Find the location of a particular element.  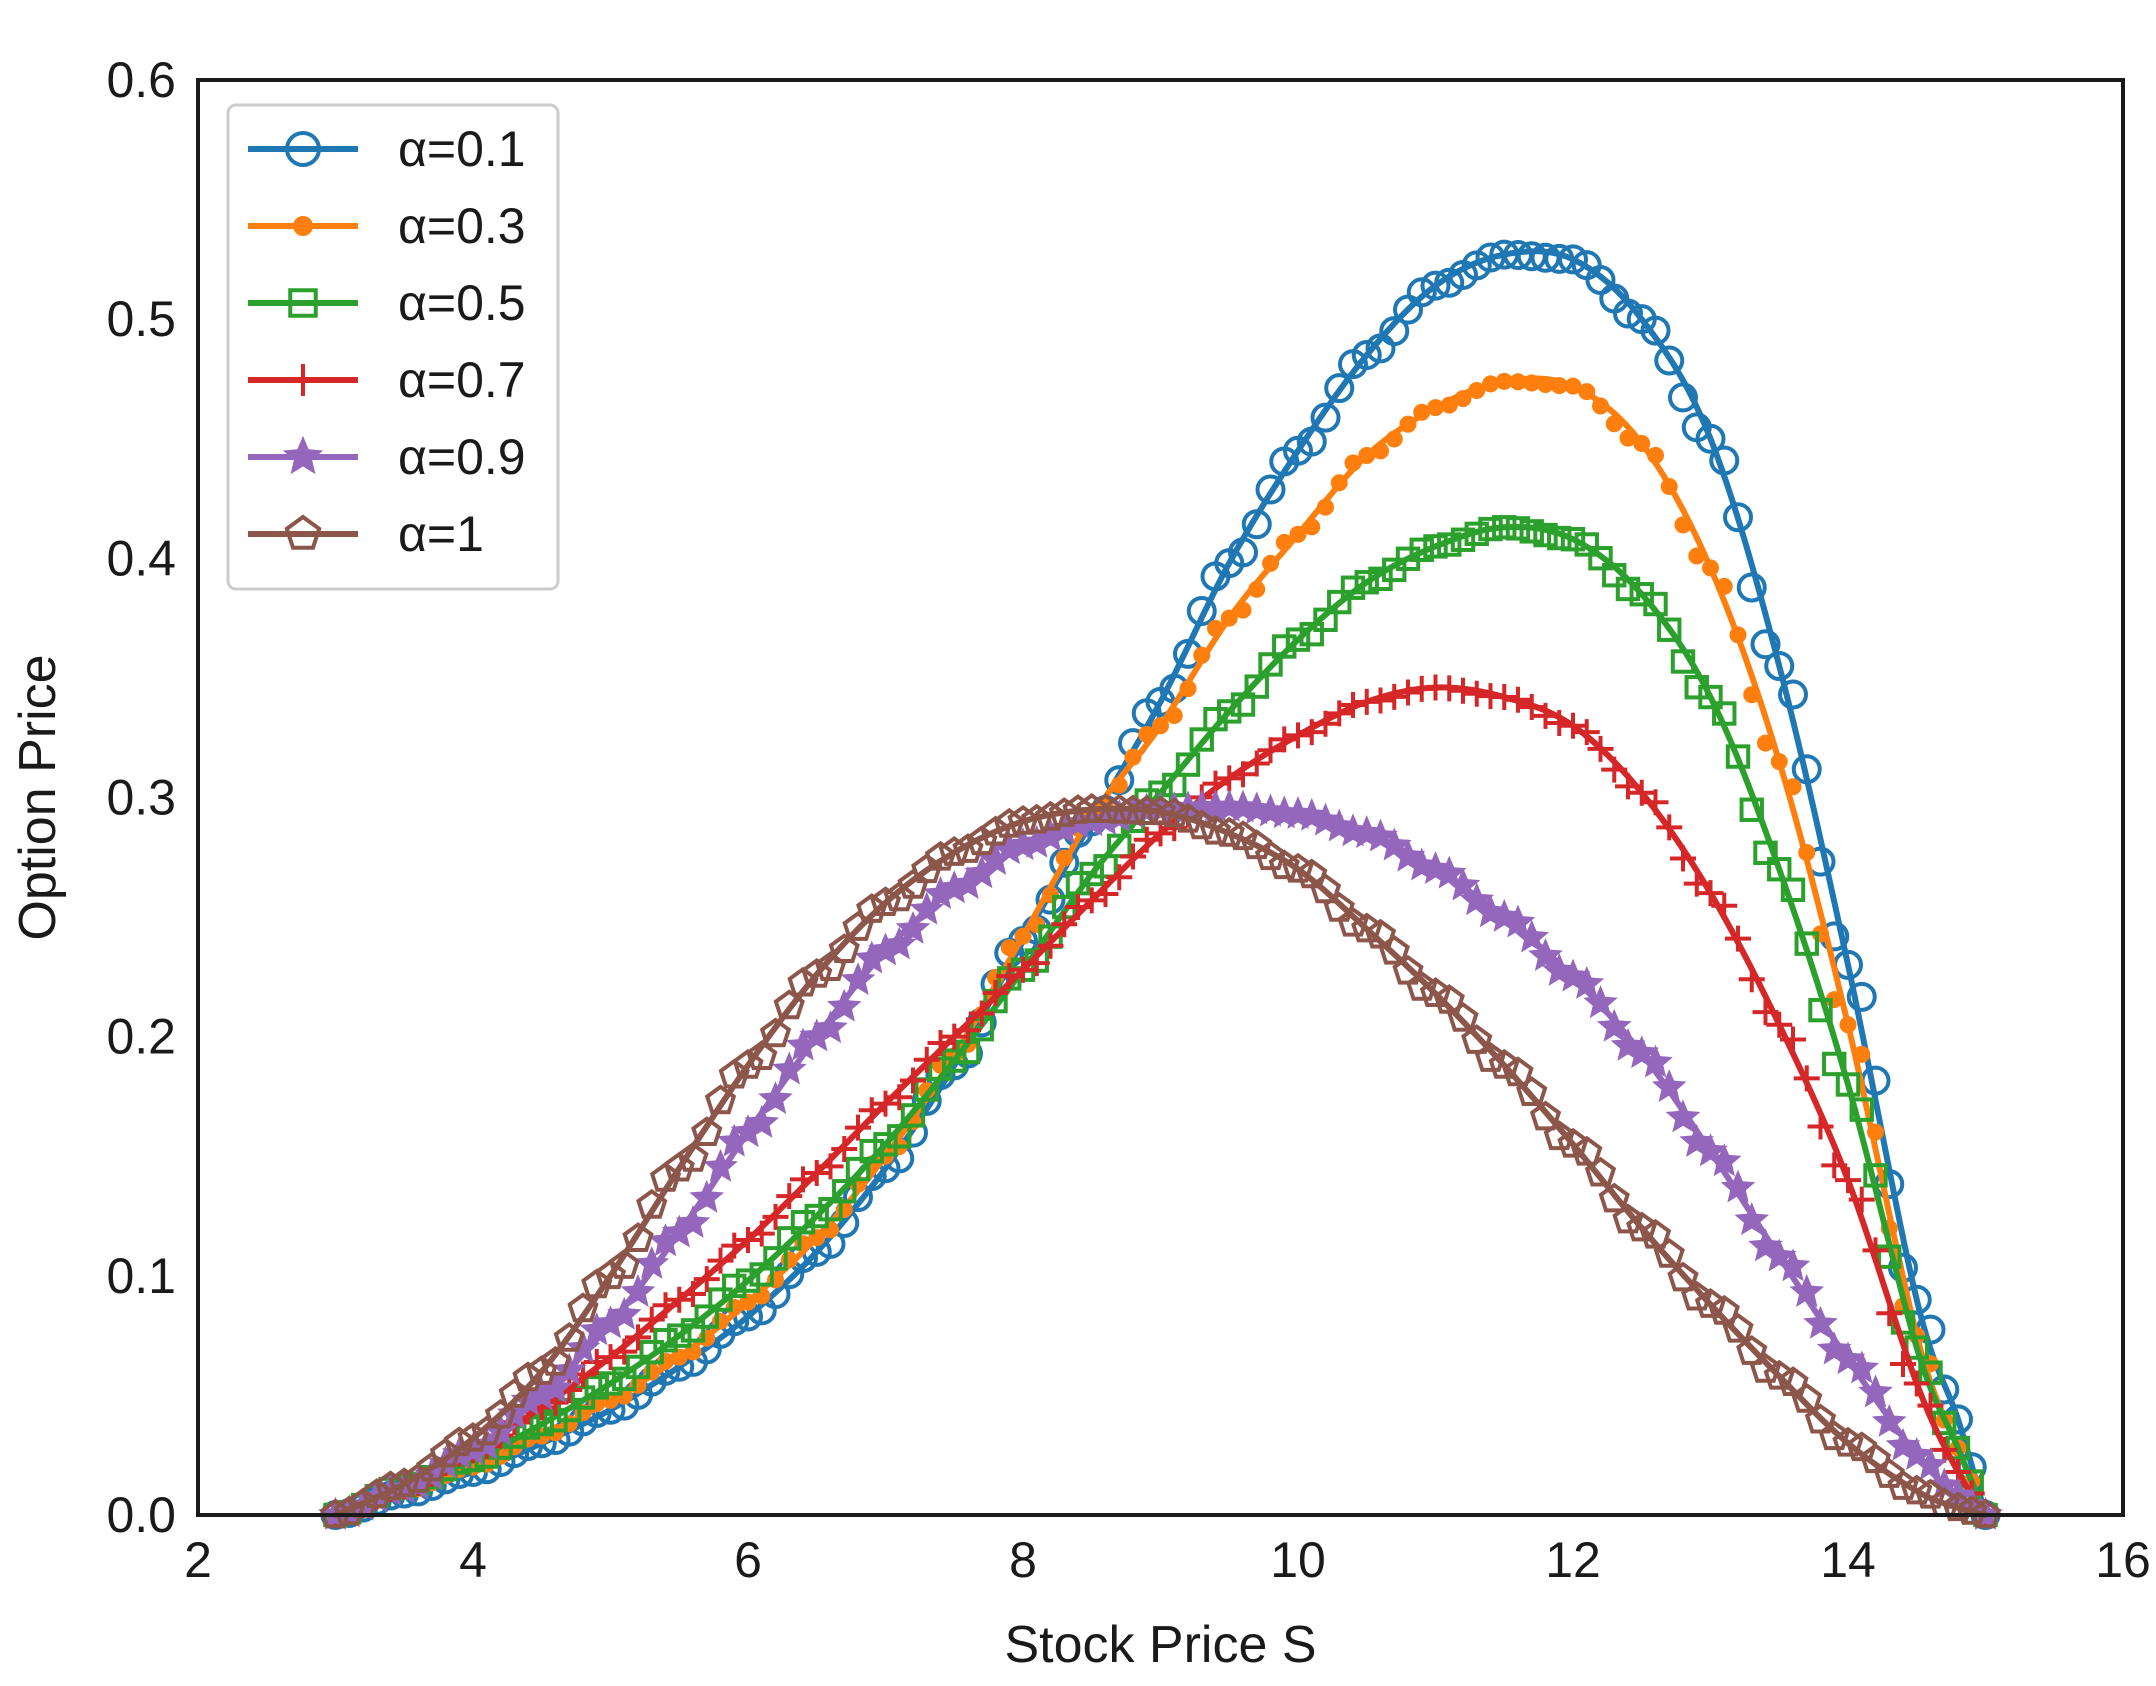

y-axis-ticks: 0.0 0.1 0.2 0.3 0.4 0.5 0.6 is located at coordinates (141, 797).